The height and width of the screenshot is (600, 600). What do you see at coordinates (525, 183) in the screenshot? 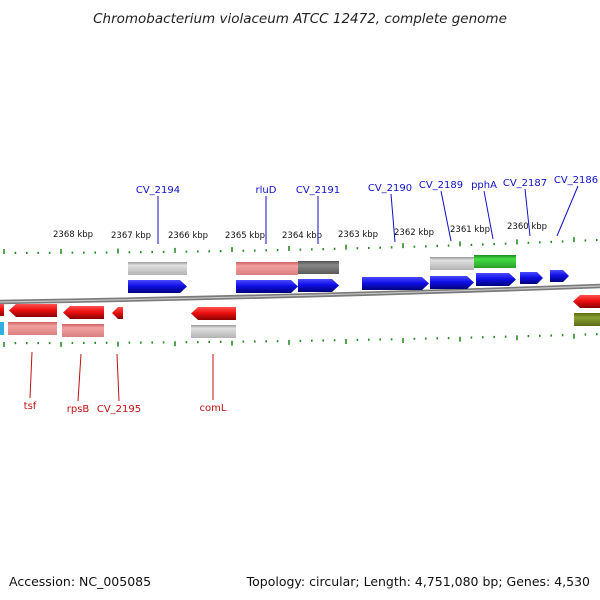
I see `gene-label: CV_2187` at bounding box center [525, 183].